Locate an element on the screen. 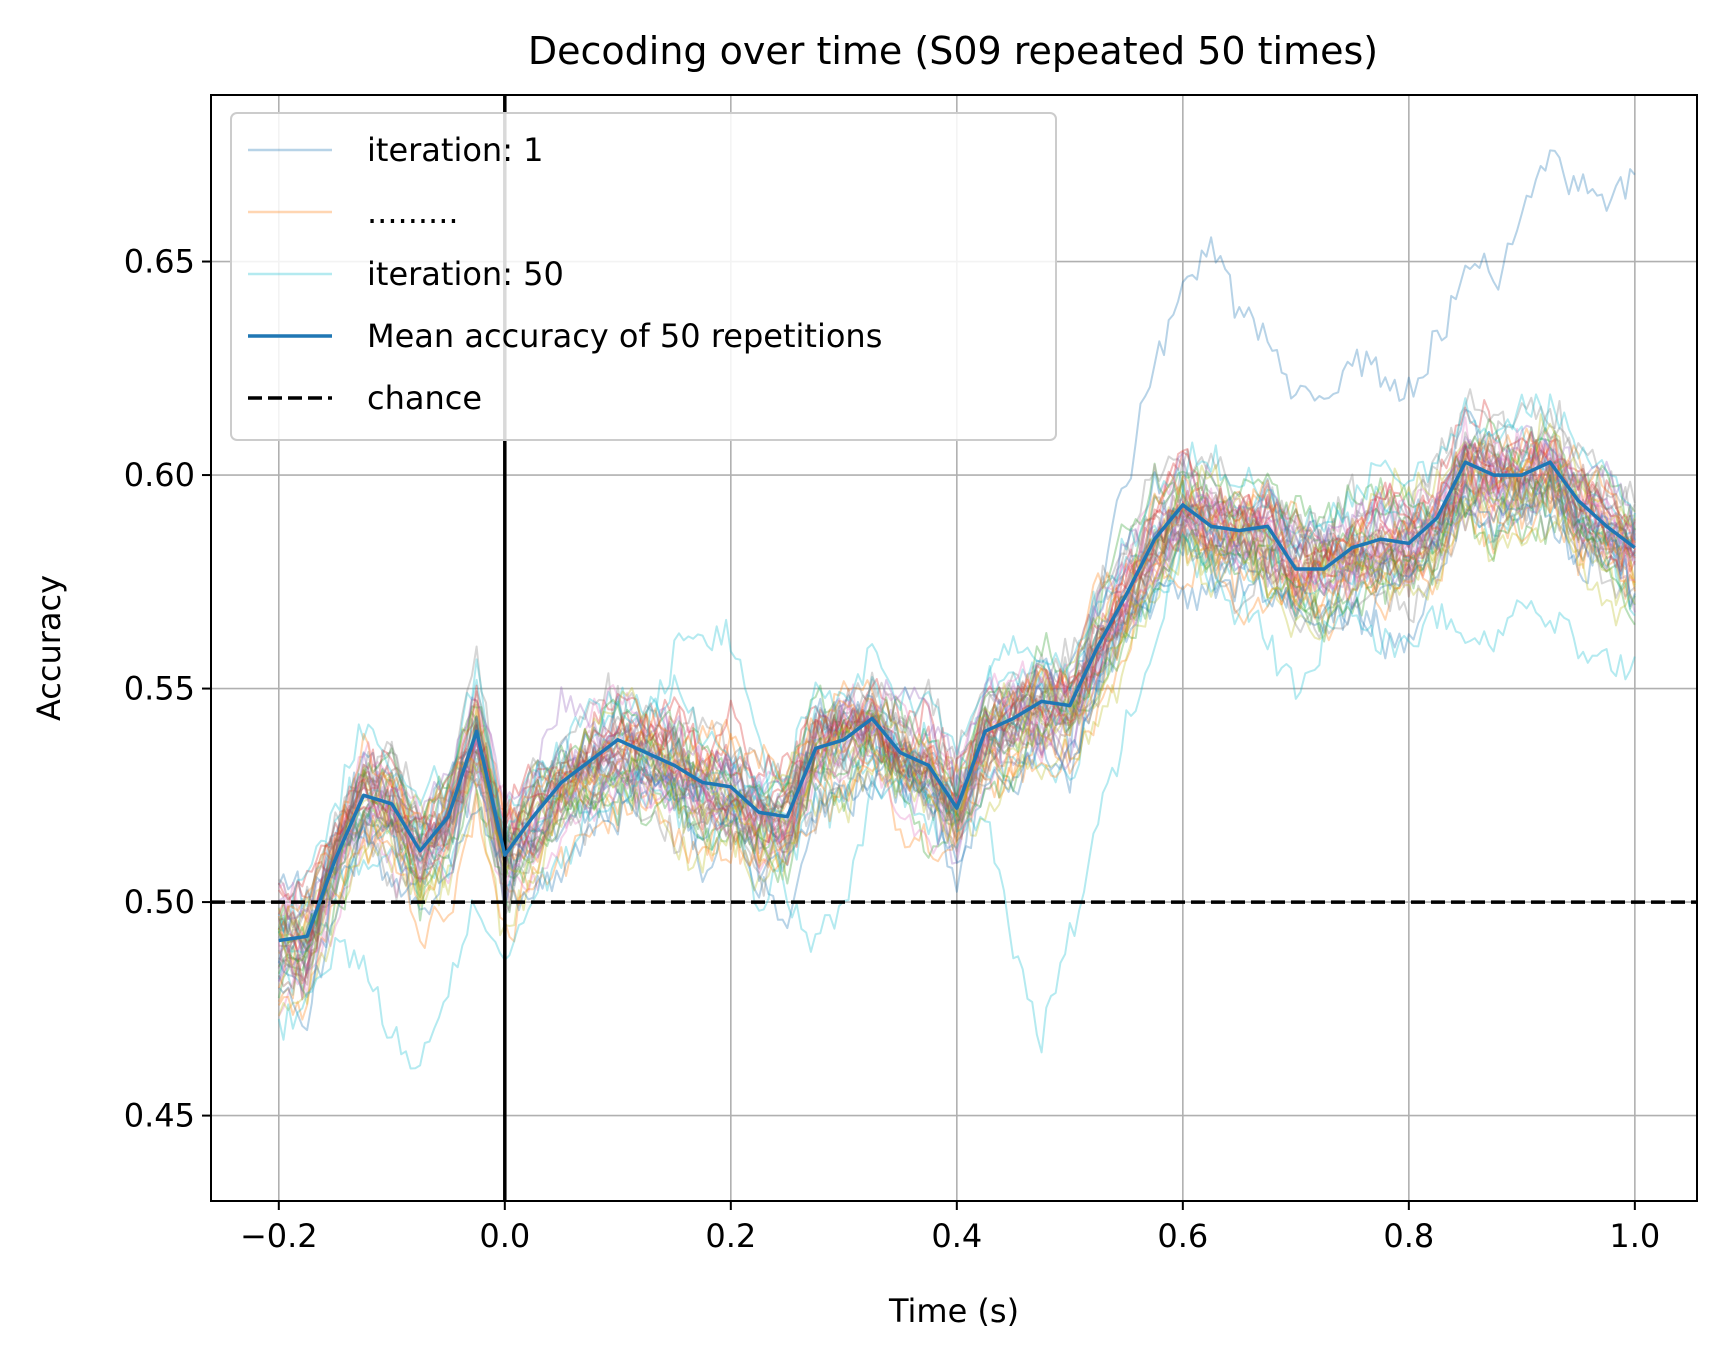  y-tick-label-2: 0.55 is located at coordinates (159, 689).